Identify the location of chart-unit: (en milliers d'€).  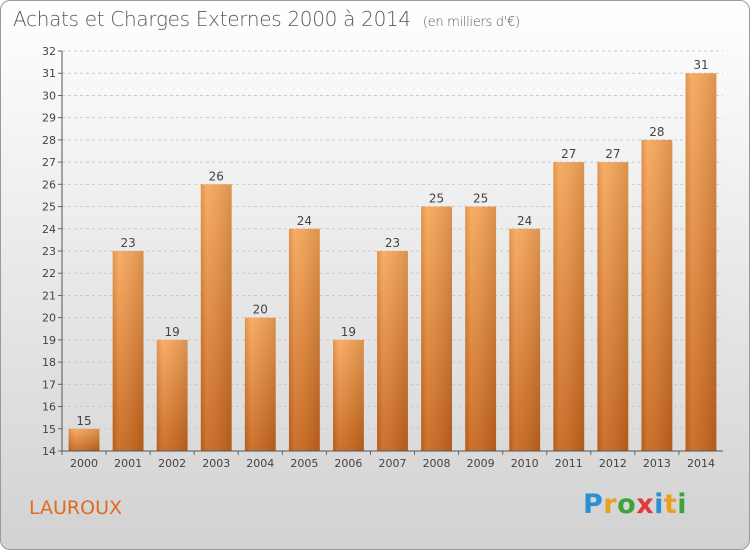
(471, 22).